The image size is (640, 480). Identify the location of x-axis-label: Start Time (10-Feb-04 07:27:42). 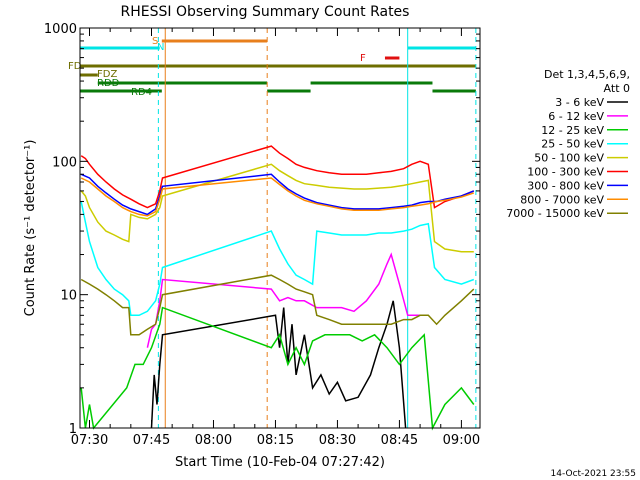
(280, 462).